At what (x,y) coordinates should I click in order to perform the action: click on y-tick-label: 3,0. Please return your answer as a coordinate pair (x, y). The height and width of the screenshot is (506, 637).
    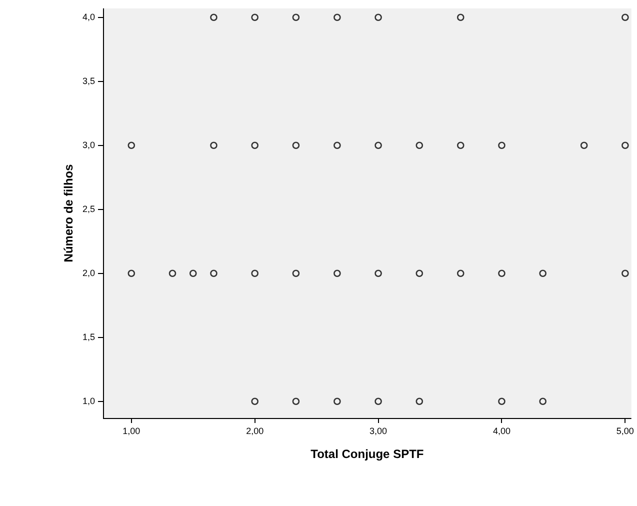
    Looking at the image, I should click on (88, 145).